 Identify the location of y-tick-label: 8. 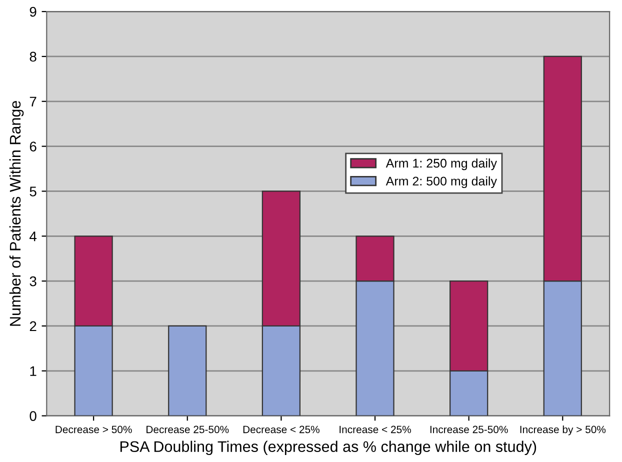
(33, 57).